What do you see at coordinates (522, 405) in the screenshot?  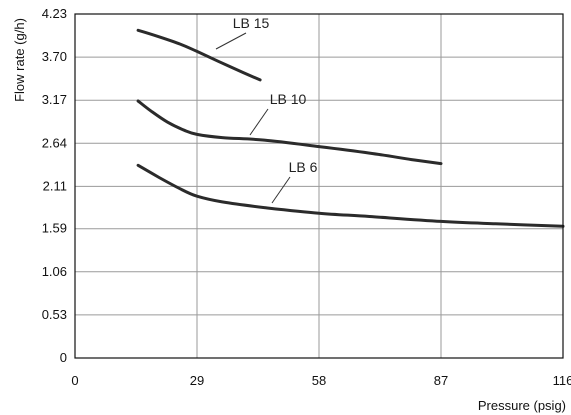 I see `x-axis-label: Pressure (psig)` at bounding box center [522, 405].